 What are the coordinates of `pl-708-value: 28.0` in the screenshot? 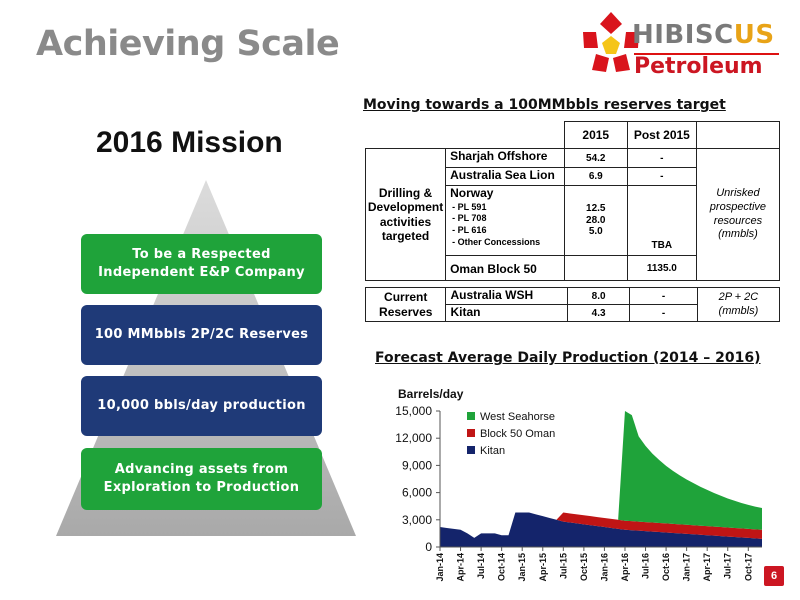 It's located at (596, 220).